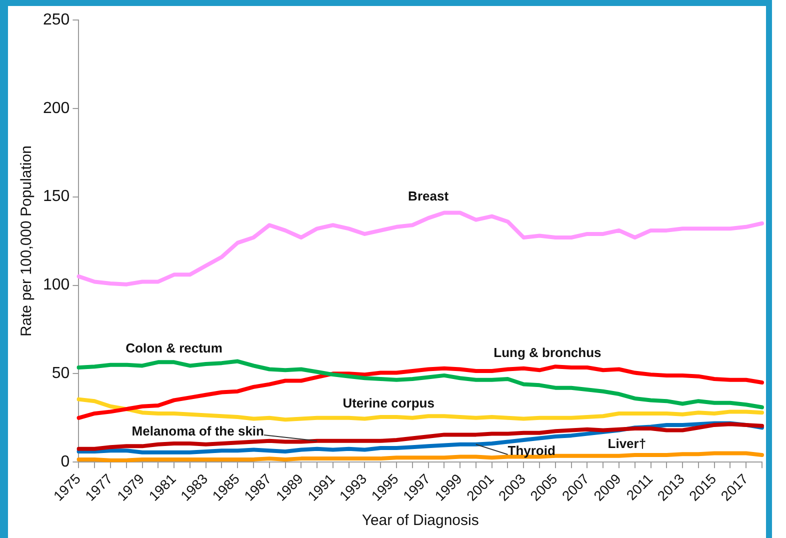 This screenshot has height=538, width=786. I want to click on y-tick-label: 150, so click(56, 197).